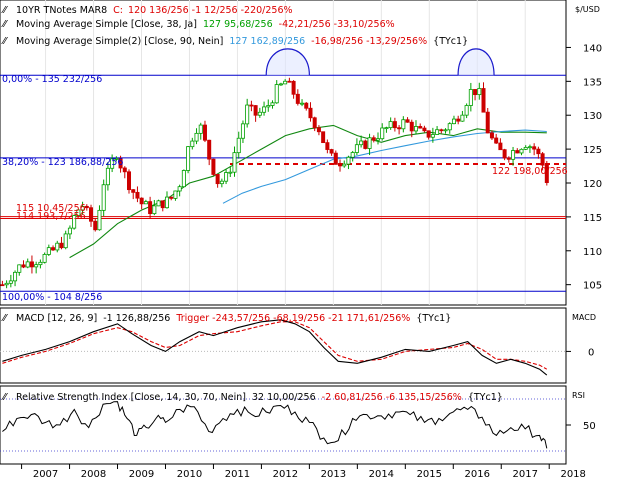 Image resolution: width=640 pixels, height=480 pixels. What do you see at coordinates (5, 318) in the screenshot?
I see `macd-icon: ⁄⁄` at bounding box center [5, 318].